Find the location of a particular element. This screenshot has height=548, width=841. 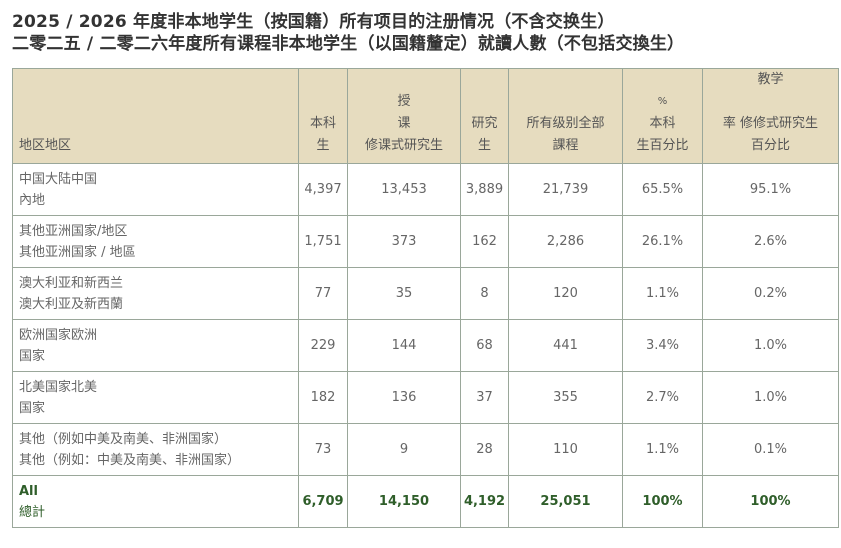

total-taught-pg-cell: 14,150 is located at coordinates (404, 501).